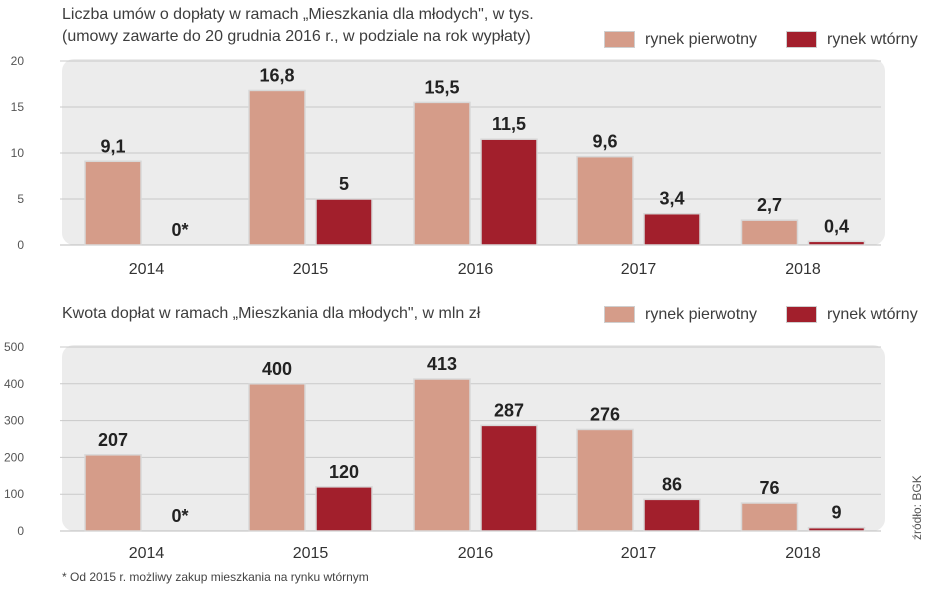 The height and width of the screenshot is (593, 948). What do you see at coordinates (836, 226) in the screenshot?
I see `data-label: 0,4` at bounding box center [836, 226].